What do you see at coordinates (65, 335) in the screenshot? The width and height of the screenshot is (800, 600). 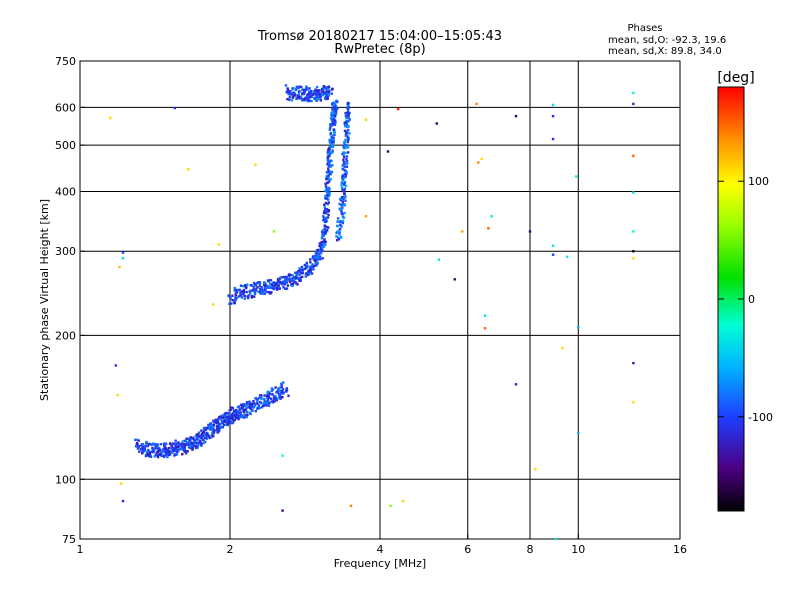 I see `y-tick-label: 200` at bounding box center [65, 335].